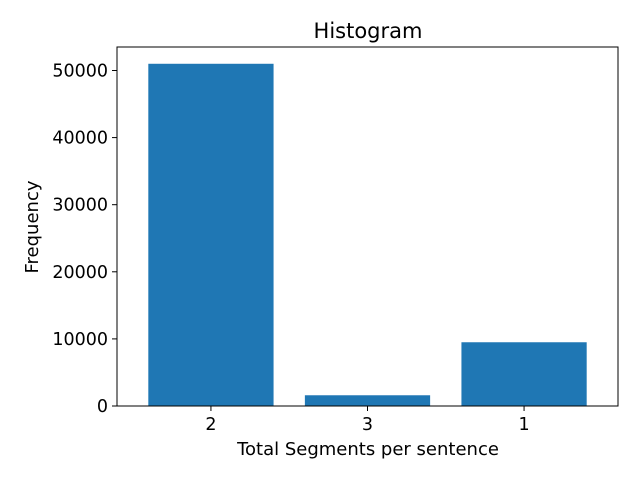 This screenshot has width=640, height=480. Describe the element at coordinates (367, 425) in the screenshot. I see `x-tick-label: 3` at that location.